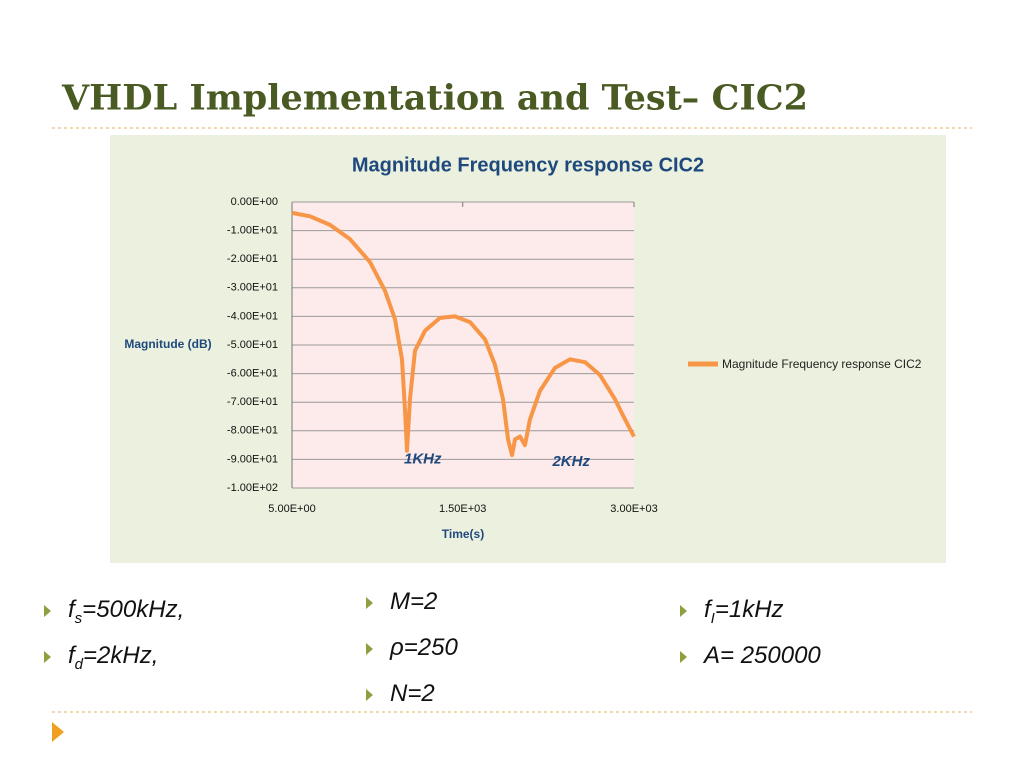 The image size is (1024, 768). Describe the element at coordinates (254, 202) in the screenshot. I see `y-tick-label: 0.00E+00` at that location.